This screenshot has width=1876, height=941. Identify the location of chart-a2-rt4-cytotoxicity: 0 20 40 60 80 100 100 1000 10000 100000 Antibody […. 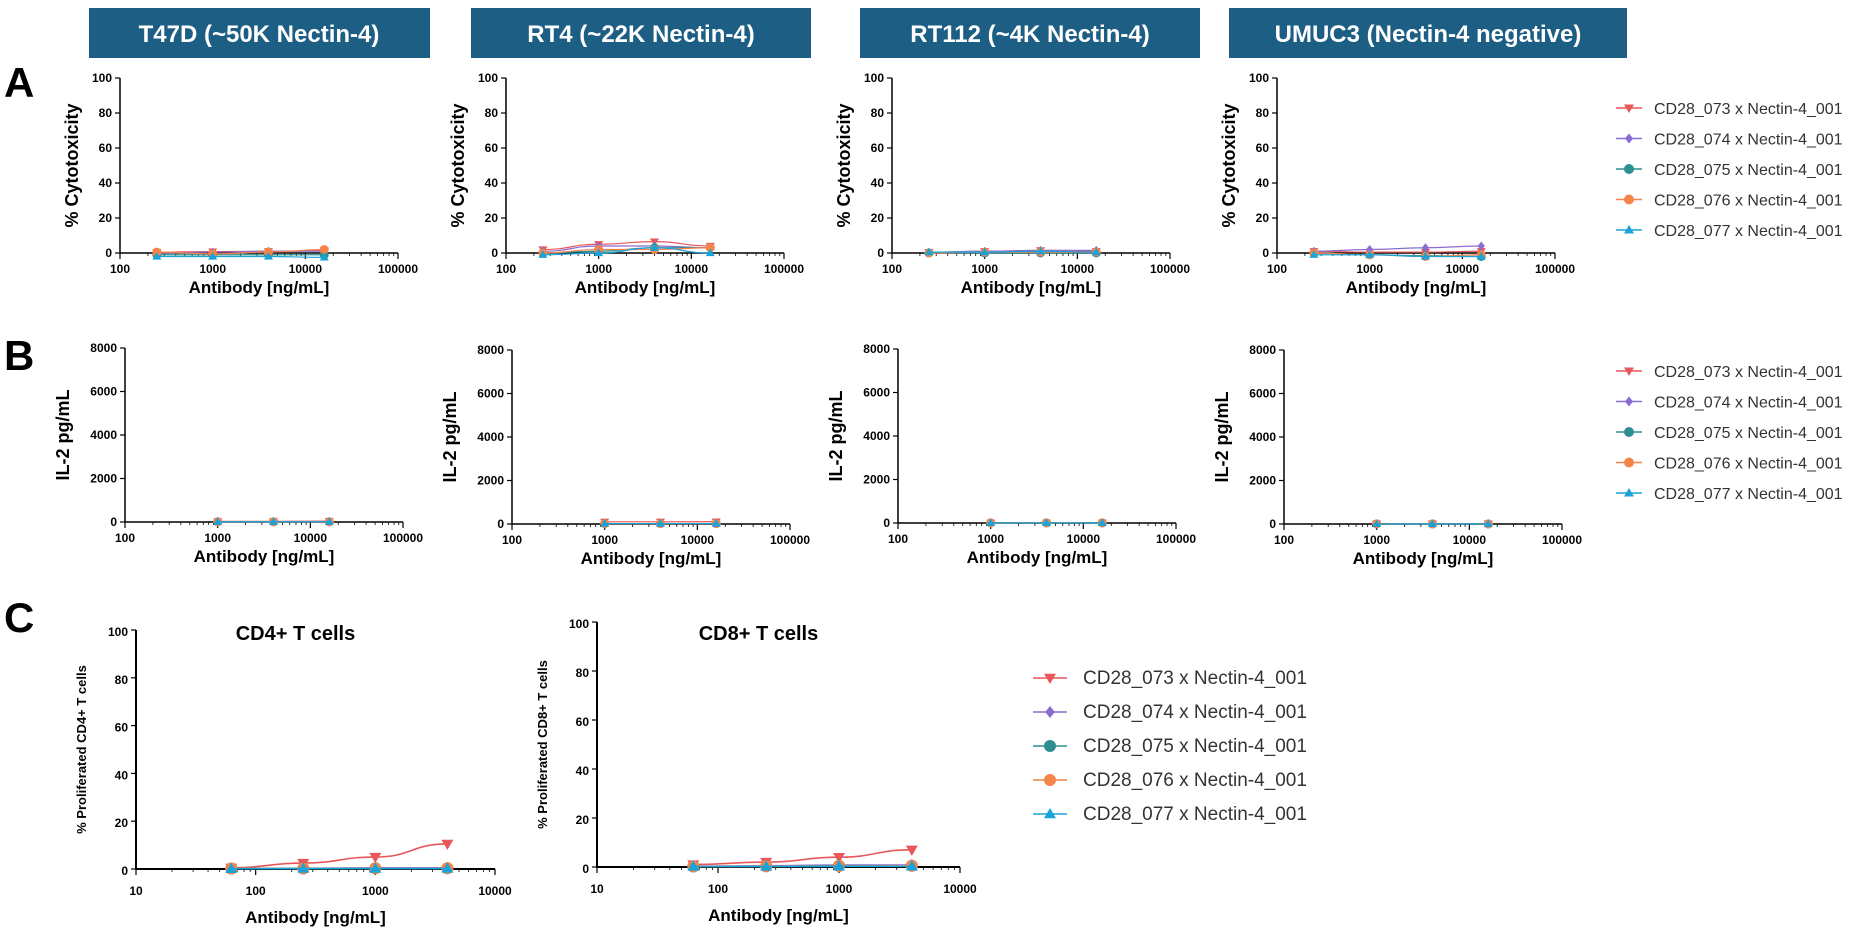
(626, 184).